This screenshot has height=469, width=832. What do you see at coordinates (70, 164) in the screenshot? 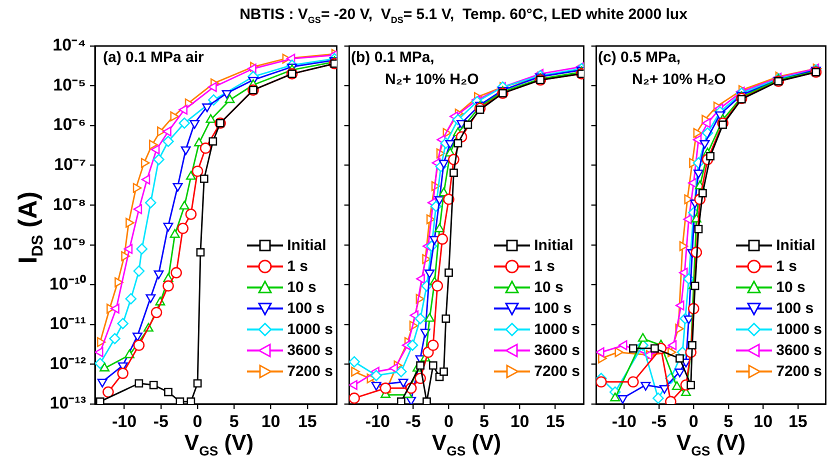
I see `y-tick-label: 10⁻⁷` at bounding box center [70, 164].